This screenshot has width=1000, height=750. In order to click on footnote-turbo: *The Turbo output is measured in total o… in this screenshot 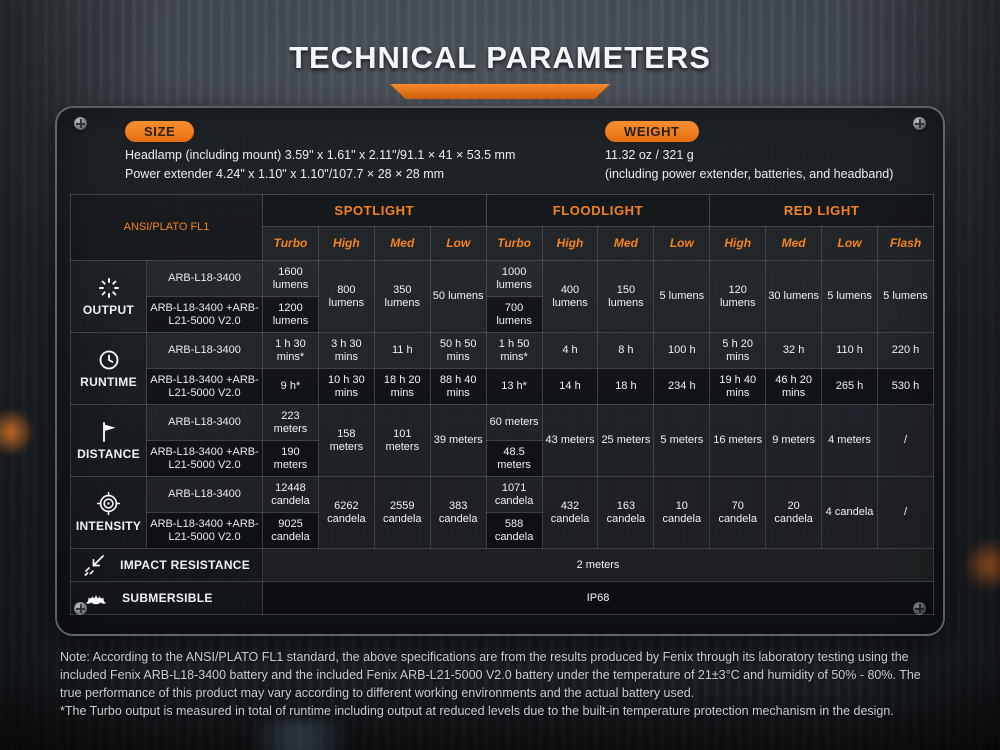, I will do `click(477, 711)`.